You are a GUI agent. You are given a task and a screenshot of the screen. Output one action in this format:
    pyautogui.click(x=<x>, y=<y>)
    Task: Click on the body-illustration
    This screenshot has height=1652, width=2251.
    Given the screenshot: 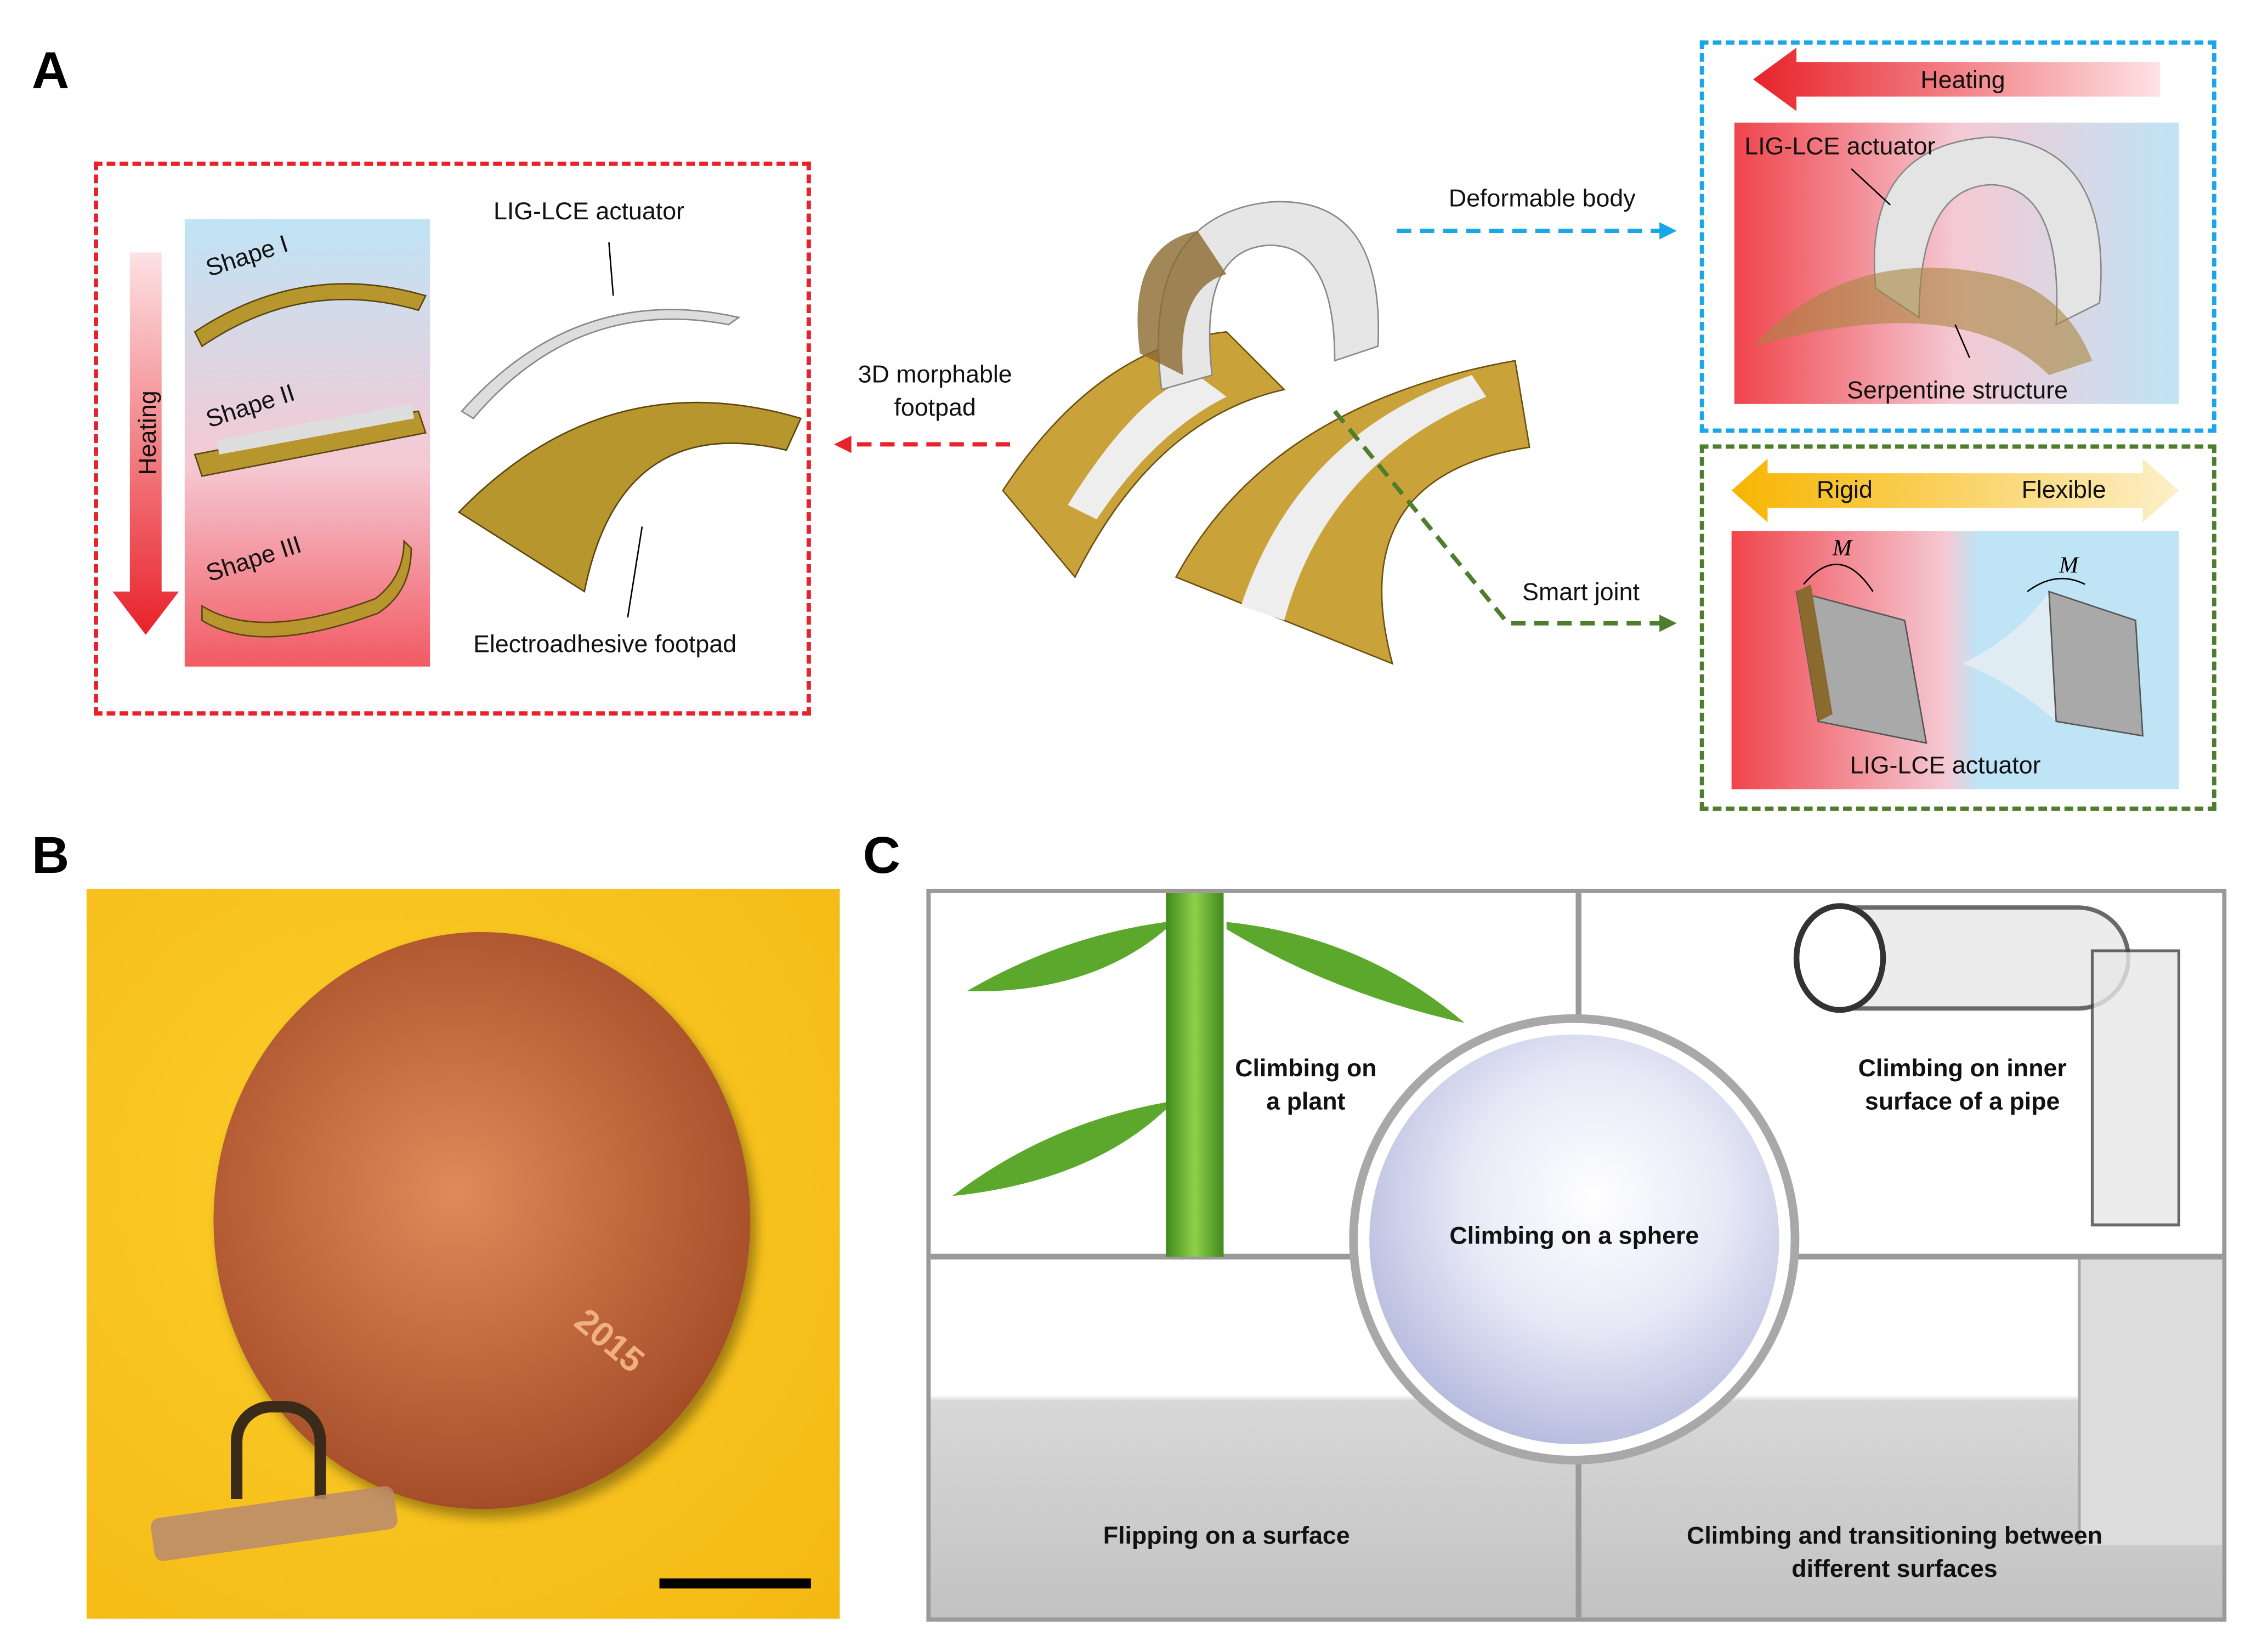 What is the action you would take?
    pyautogui.click(x=1927, y=256)
    